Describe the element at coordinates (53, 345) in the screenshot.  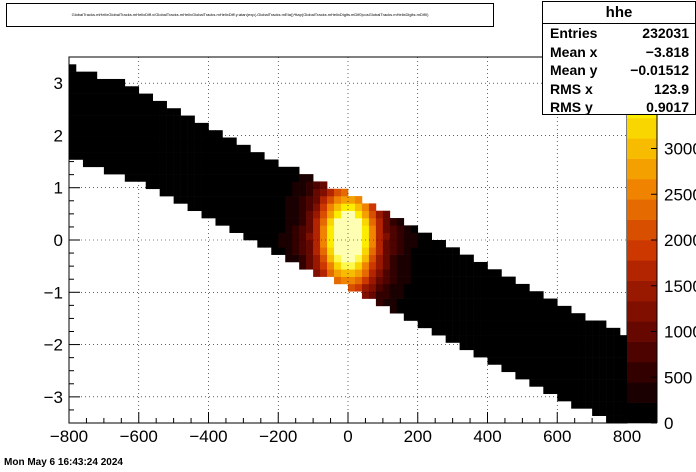
I see `y-tick-label: −2` at that location.